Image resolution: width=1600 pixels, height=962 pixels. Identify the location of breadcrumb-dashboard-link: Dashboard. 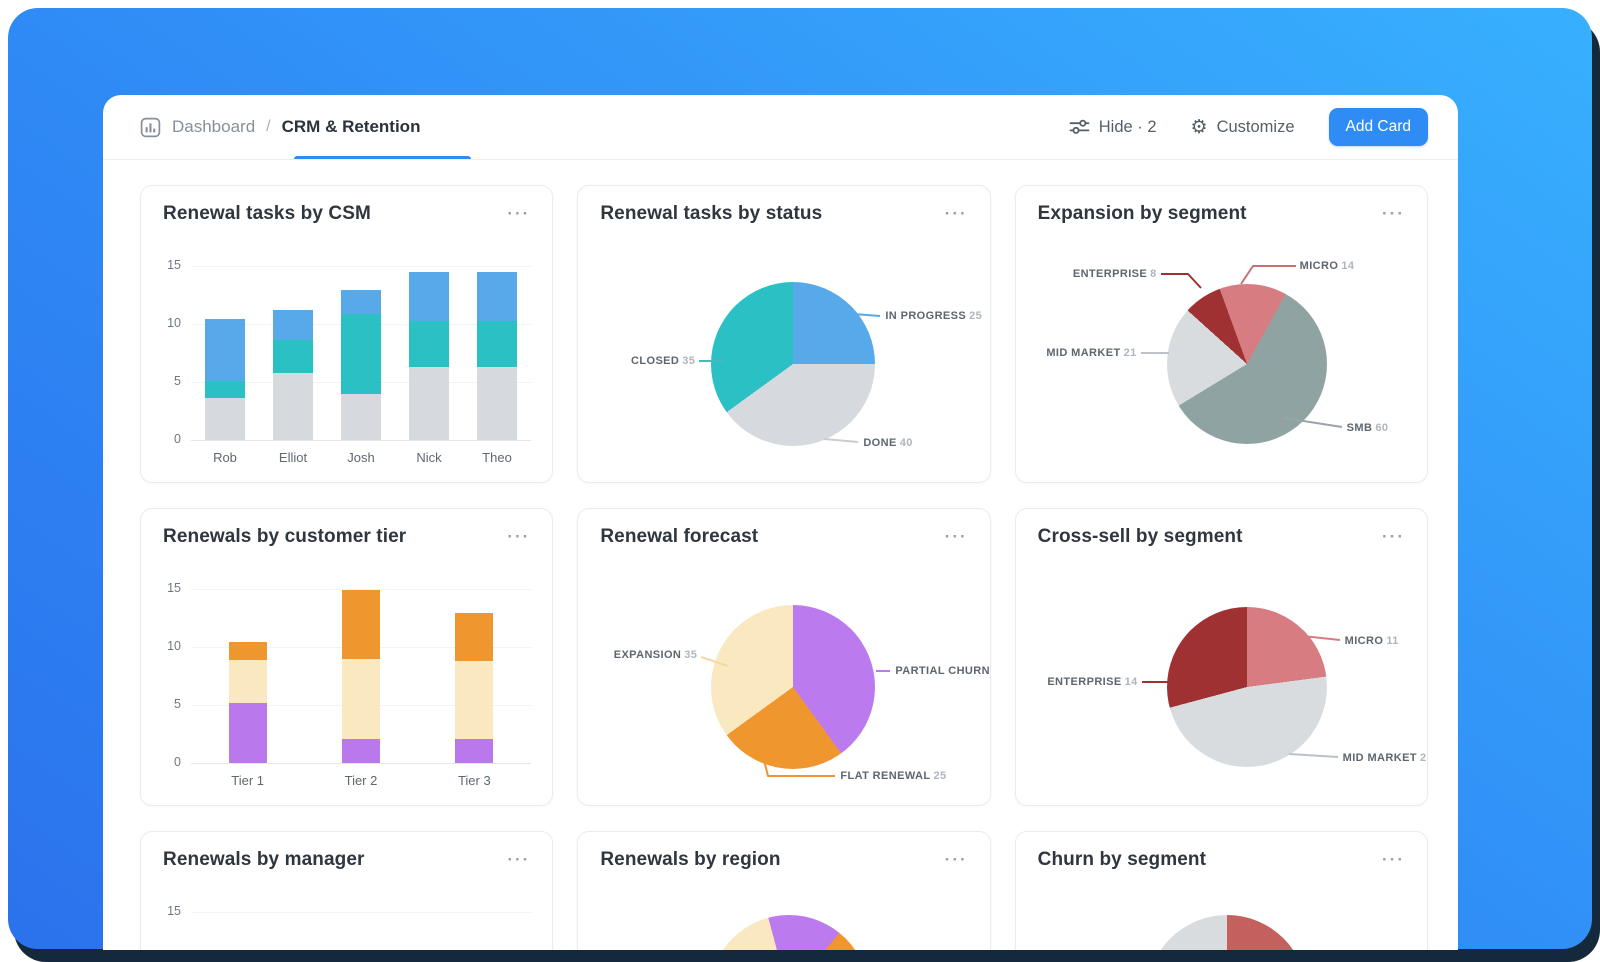
(214, 126).